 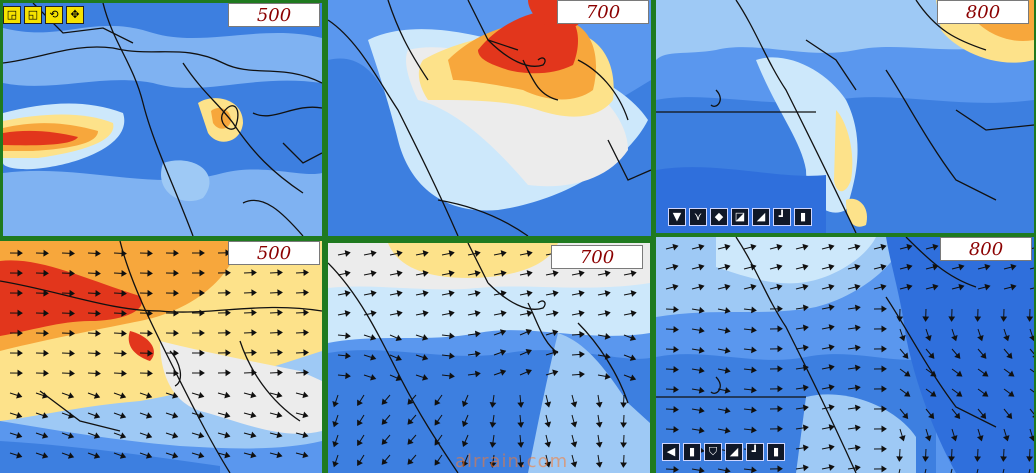 I want to click on layer-icon: ◪, so click(x=740, y=217).